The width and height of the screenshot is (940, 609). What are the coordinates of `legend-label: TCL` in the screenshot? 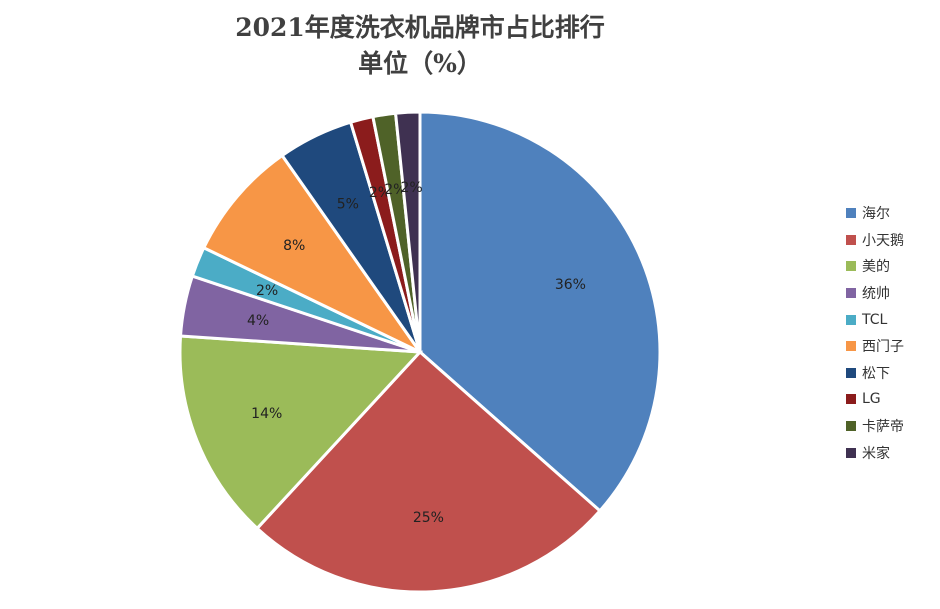 It's located at (875, 319).